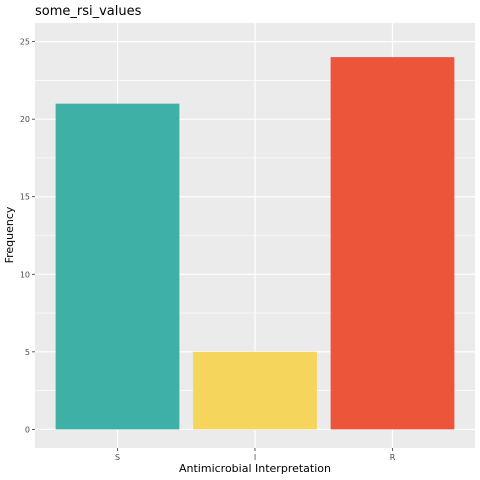 Image resolution: width=480 pixels, height=480 pixels. I want to click on chart-title: some_rsi_values, so click(88, 11).